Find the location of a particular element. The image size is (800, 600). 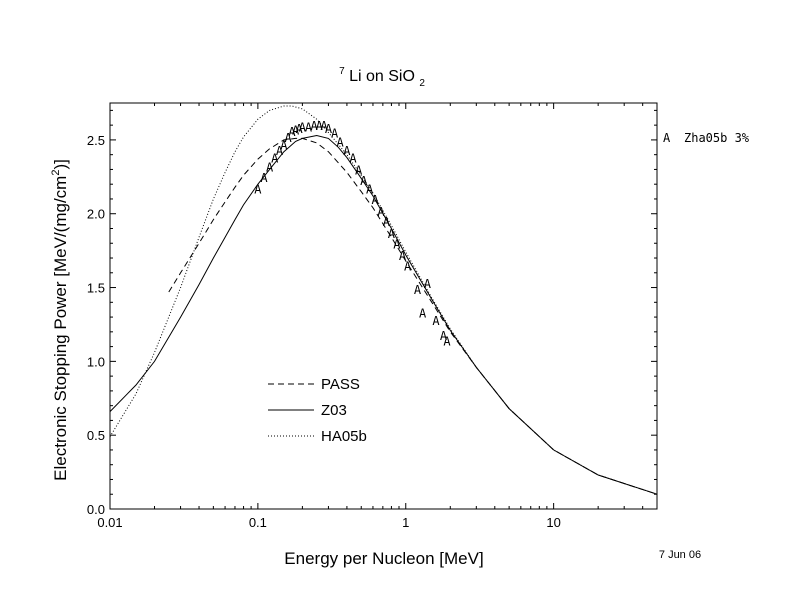

legend-label-z03: Z03 is located at coordinates (334, 410).